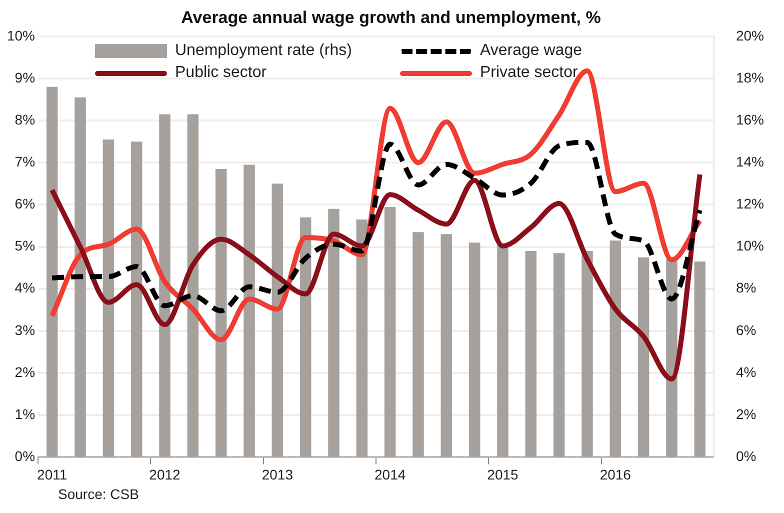  Describe the element at coordinates (750, 77) in the screenshot. I see `y2-tick-label: 18%` at that location.